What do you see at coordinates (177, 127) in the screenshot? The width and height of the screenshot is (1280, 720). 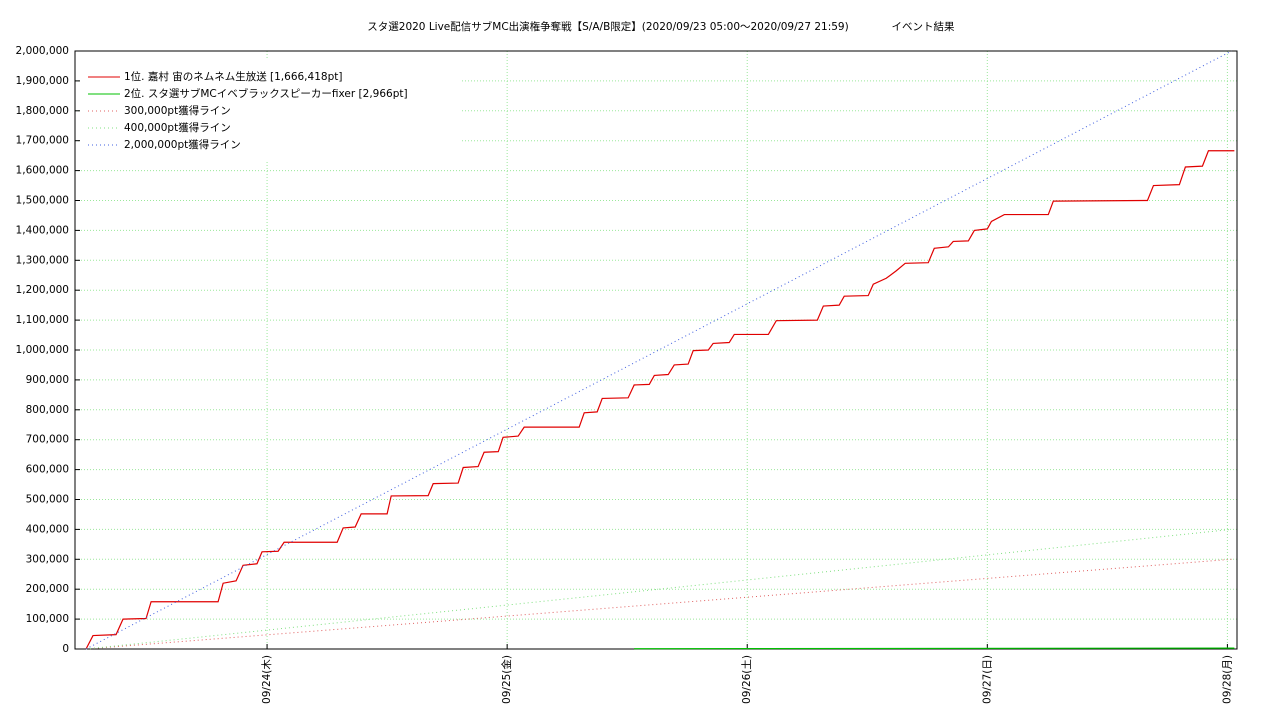 I see `legend-label: 400,000pt獲得ライン` at bounding box center [177, 127].